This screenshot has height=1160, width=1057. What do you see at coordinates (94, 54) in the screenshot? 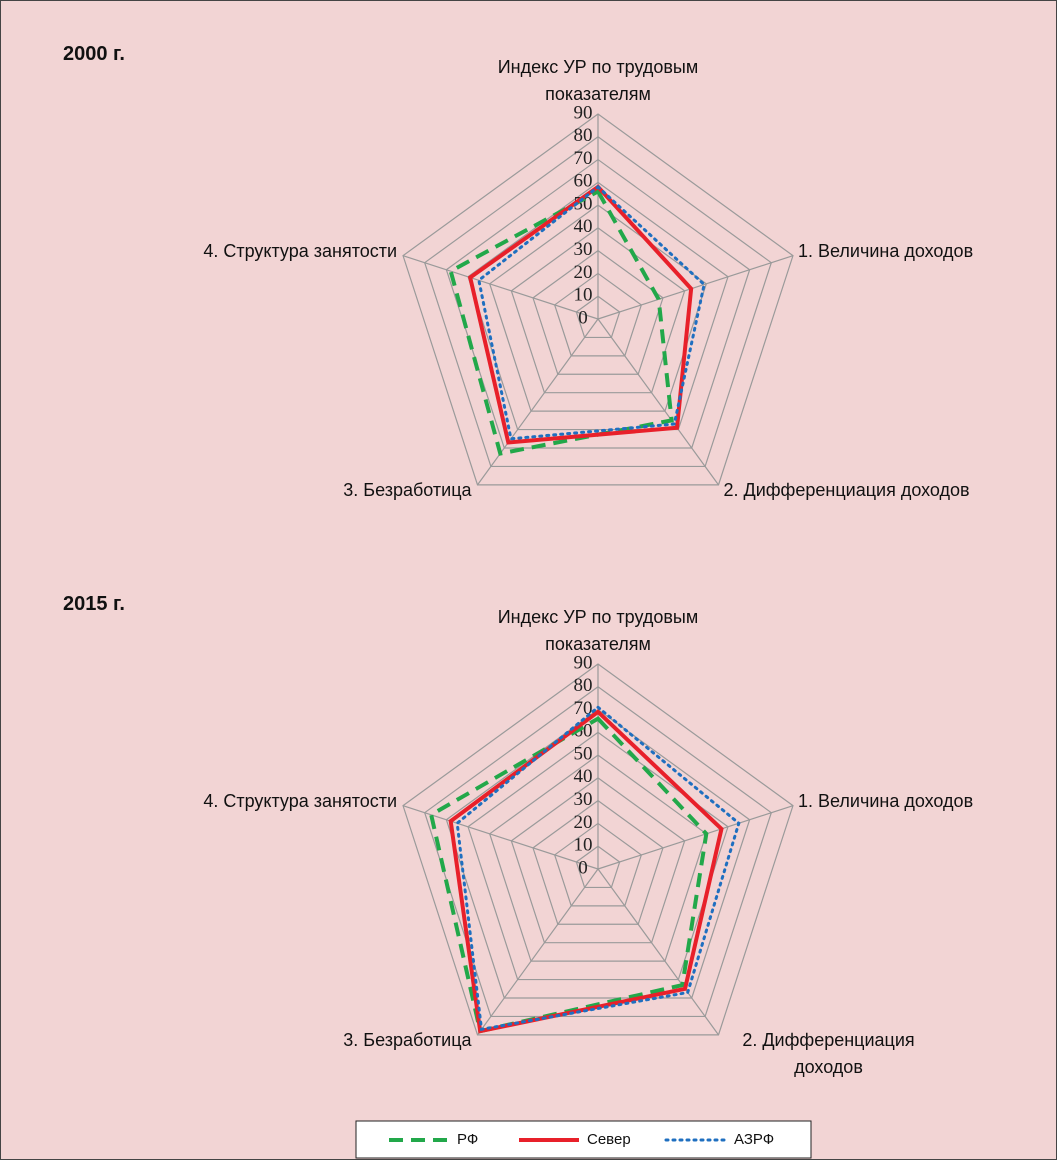
I see `chart-title: 2000 г.` at bounding box center [94, 54].